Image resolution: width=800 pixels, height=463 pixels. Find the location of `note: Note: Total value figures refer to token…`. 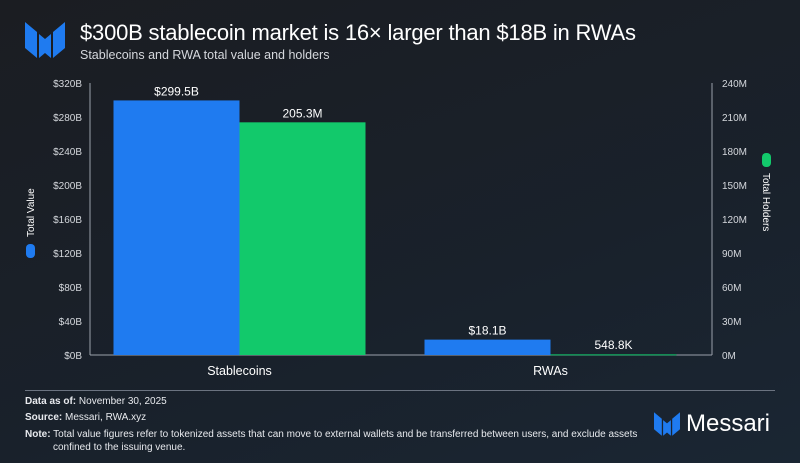

note: Note: Total value figures refer to token… is located at coordinates (331, 441).